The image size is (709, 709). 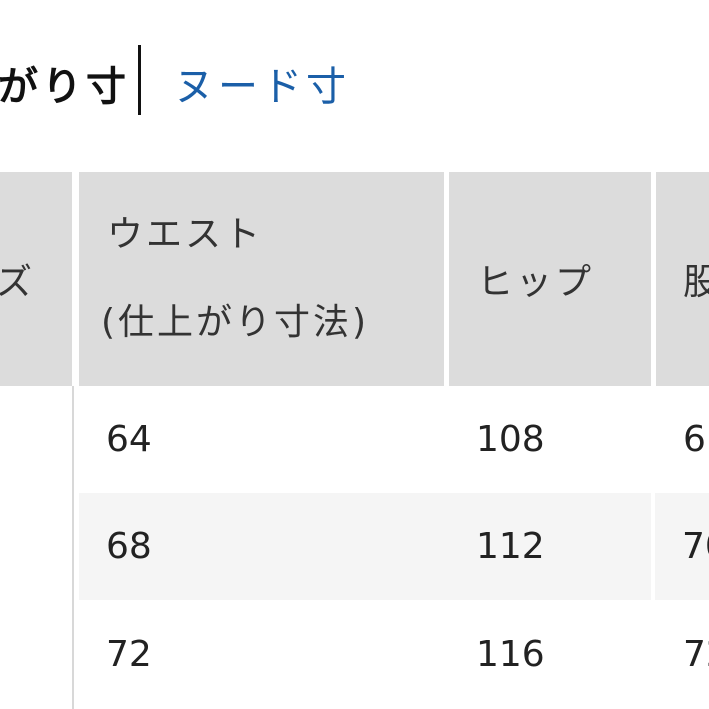 What do you see at coordinates (36, 546) in the screenshot?
I see `table-row-2-size` at bounding box center [36, 546].